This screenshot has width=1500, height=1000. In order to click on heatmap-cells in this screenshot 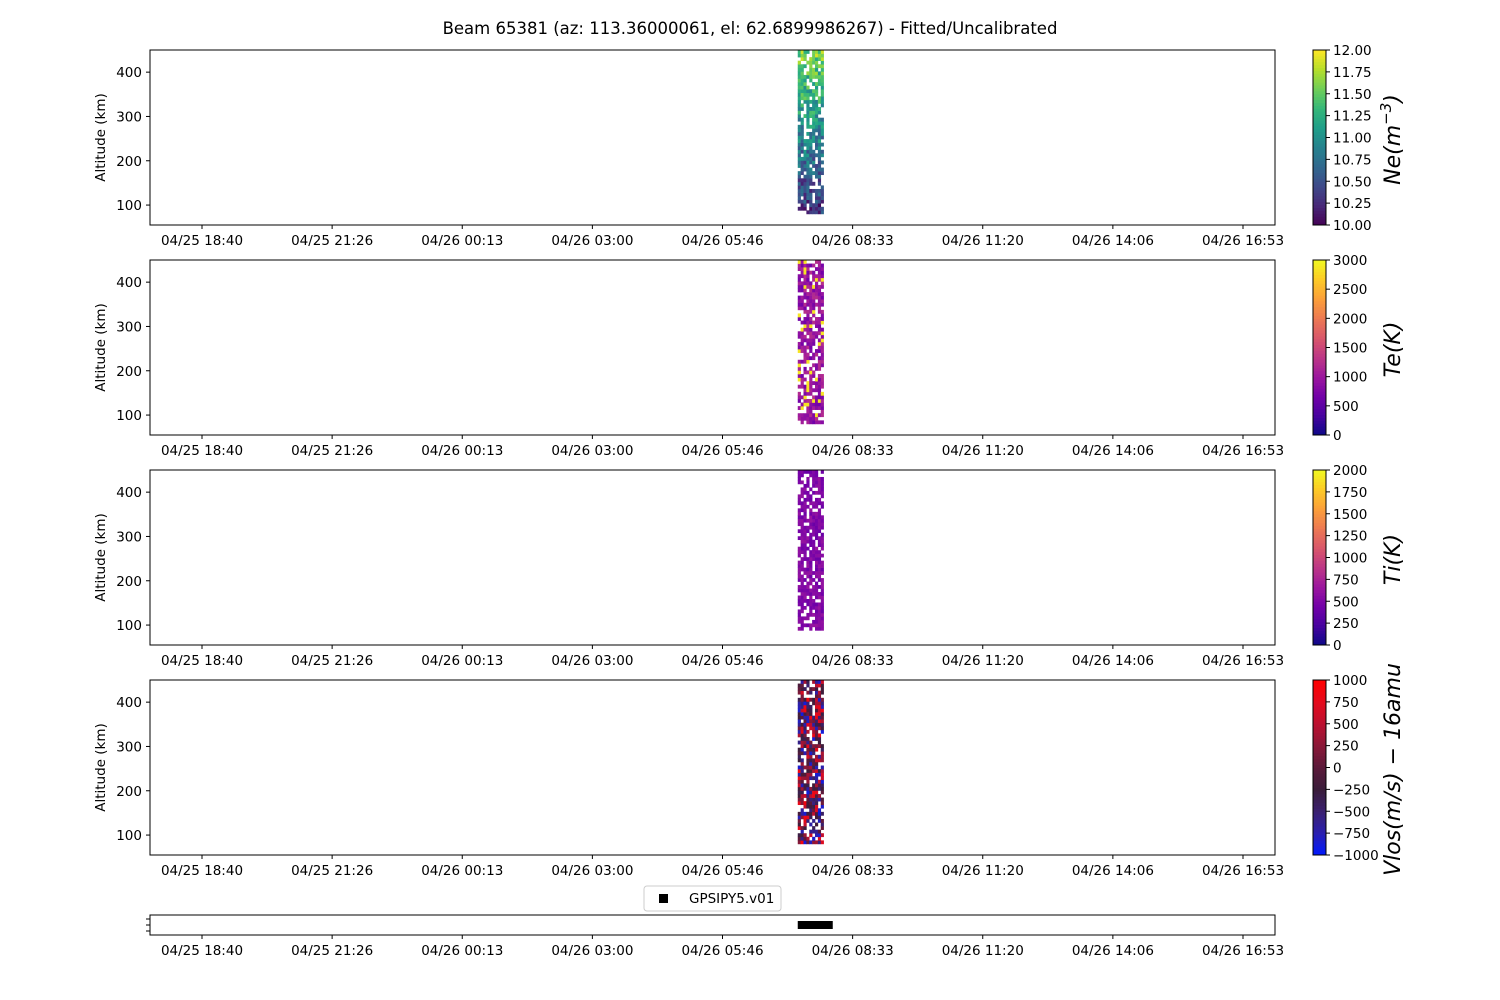, I will do `click(810, 550)`.